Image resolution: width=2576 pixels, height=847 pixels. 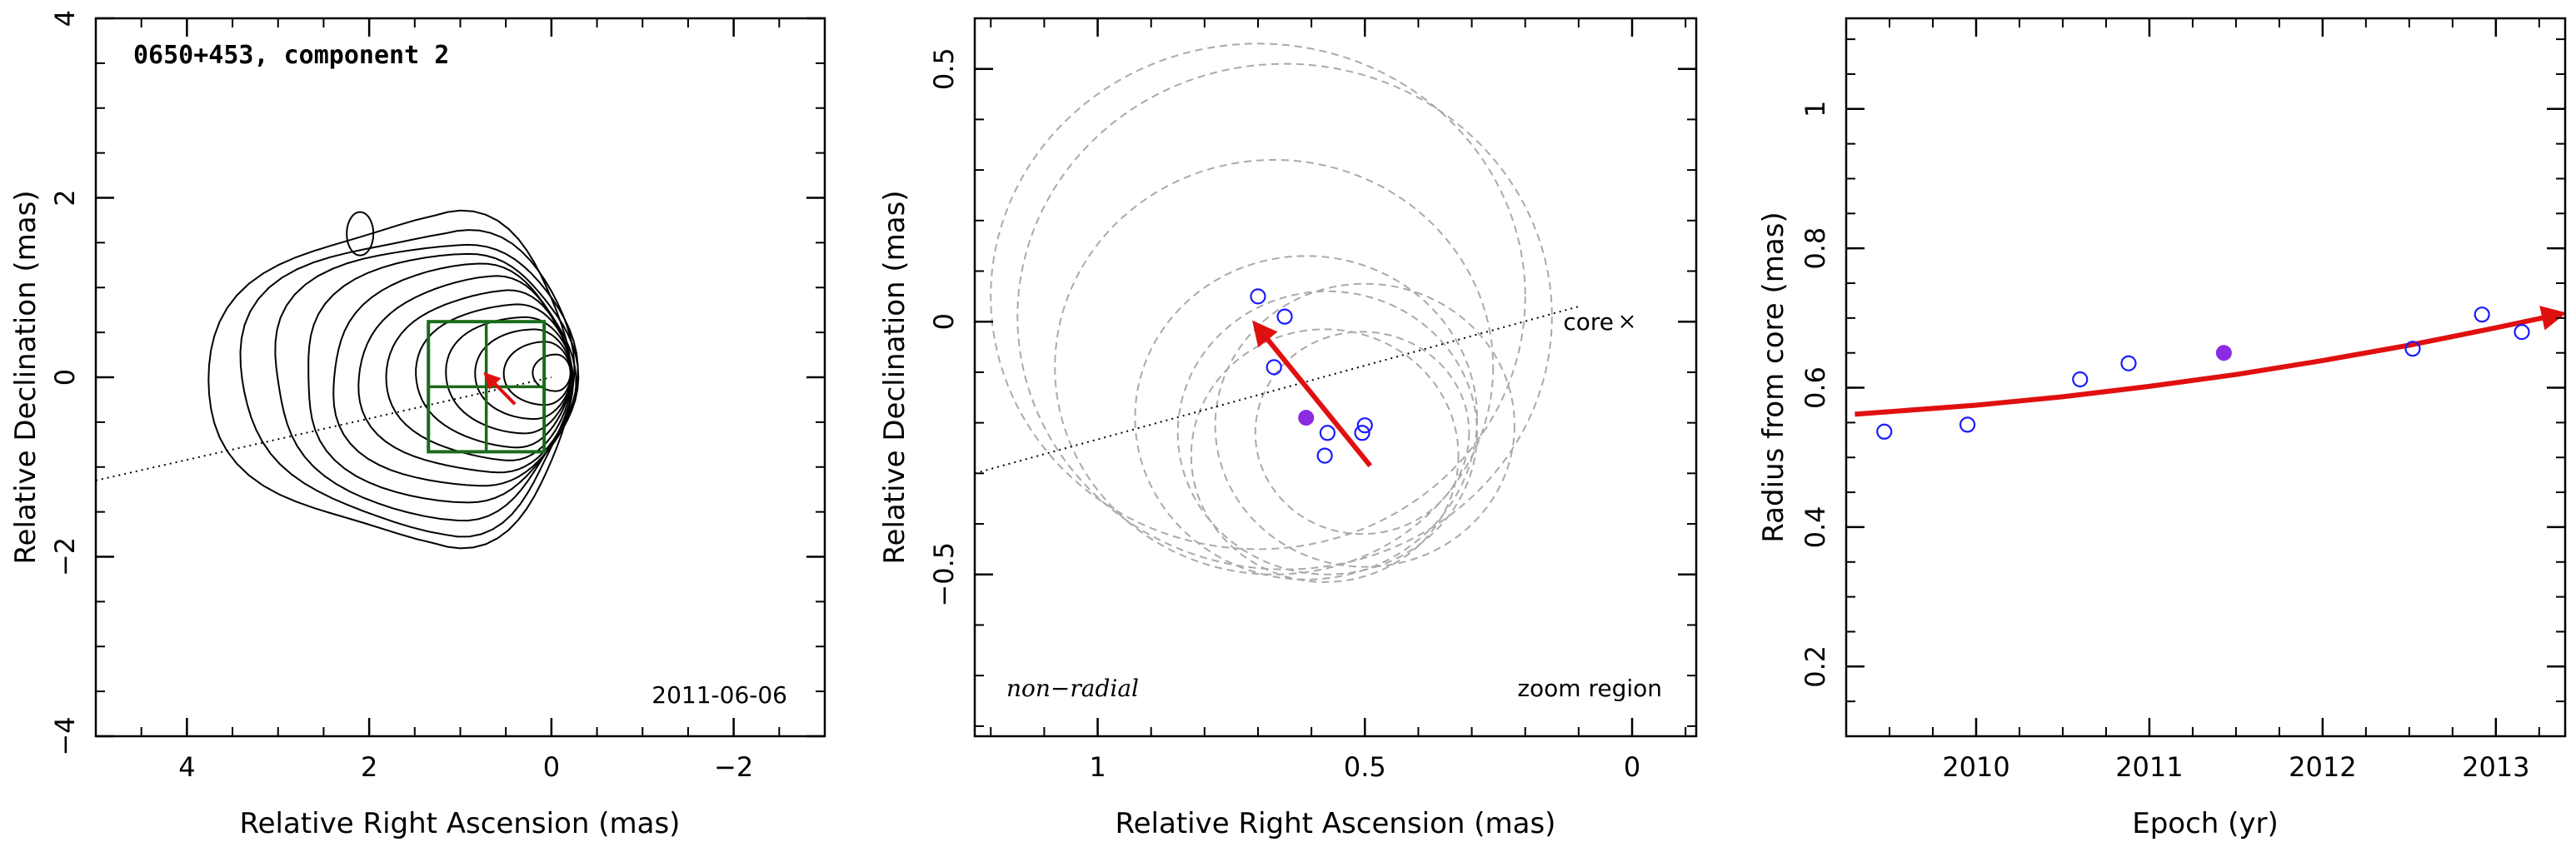 I want to click on y-tick-label: −2, so click(x=65, y=556).